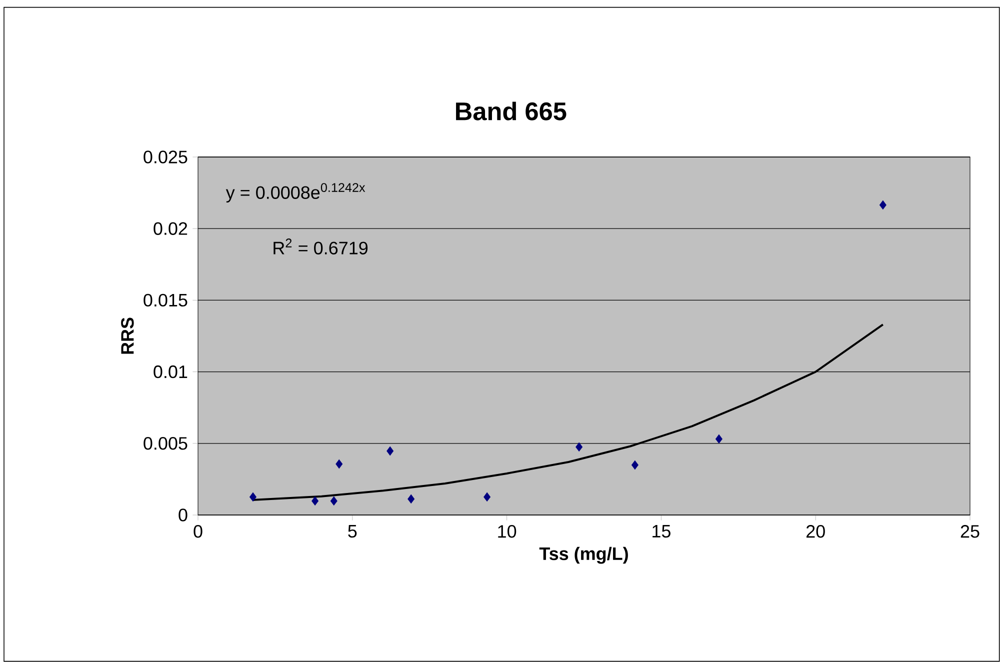  What do you see at coordinates (511, 111) in the screenshot?
I see `chart-title: Band 665` at bounding box center [511, 111].